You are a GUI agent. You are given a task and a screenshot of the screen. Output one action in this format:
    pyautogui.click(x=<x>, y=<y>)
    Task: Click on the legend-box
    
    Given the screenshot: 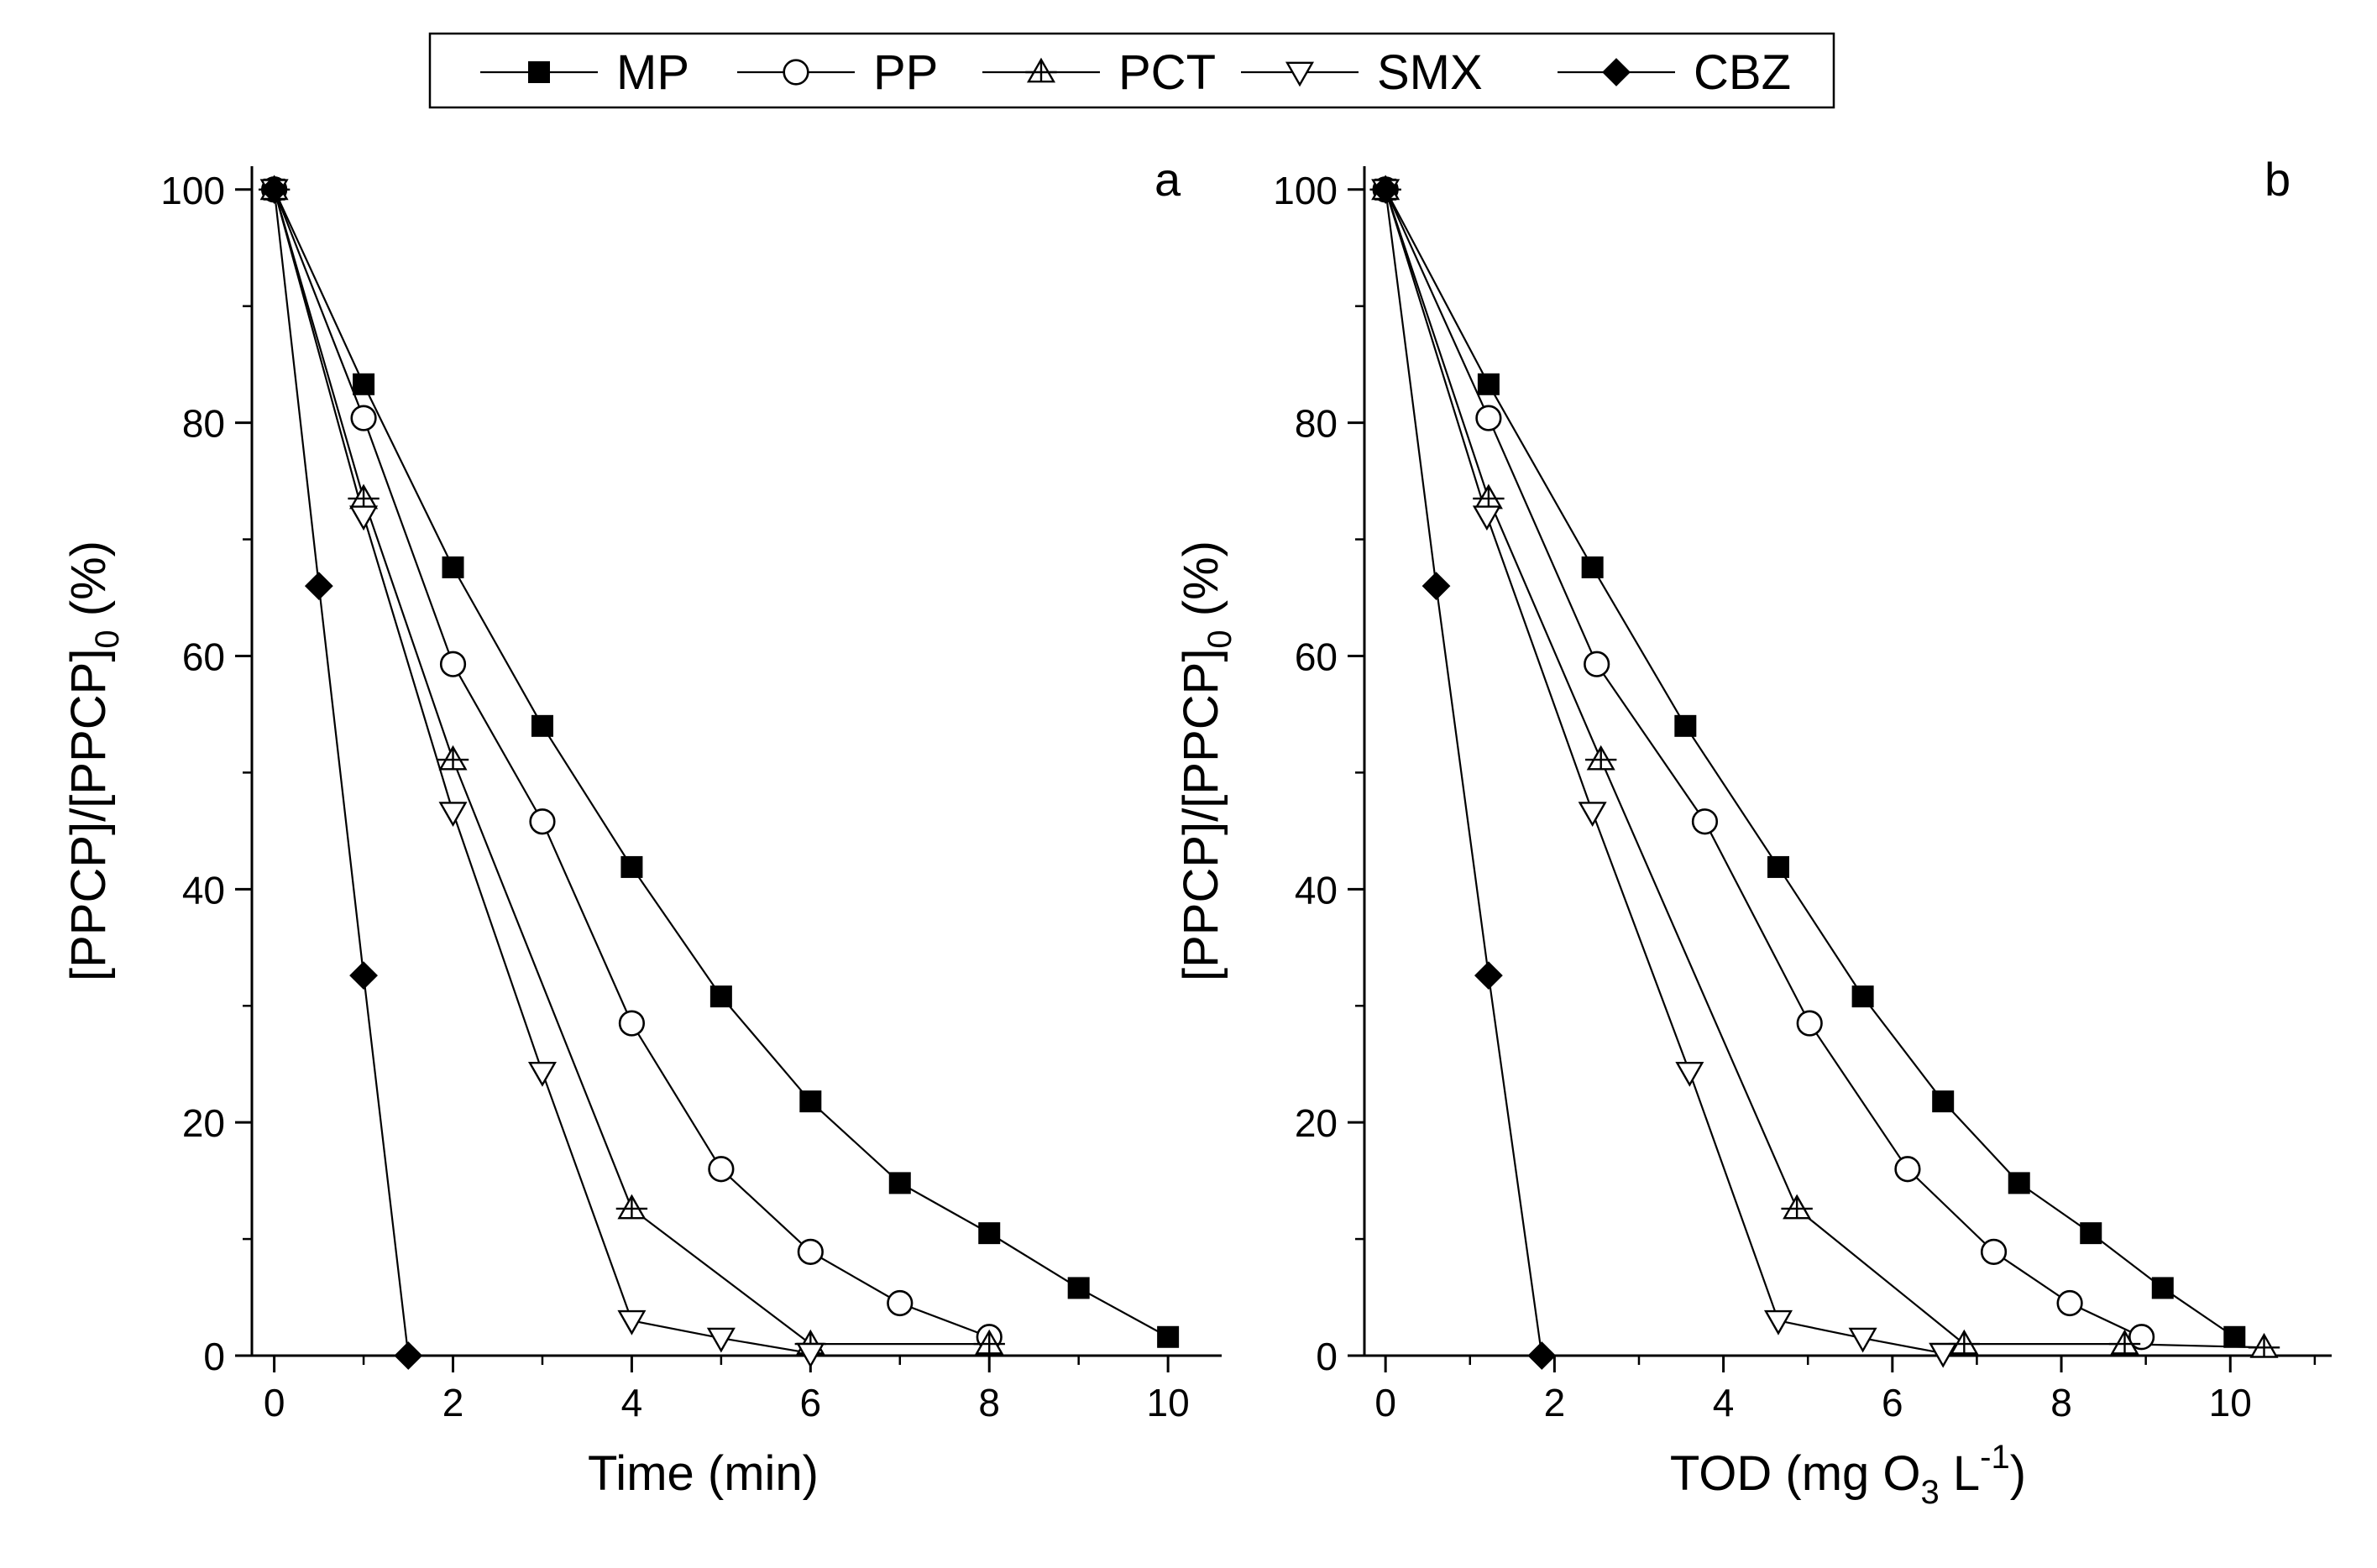 What is the action you would take?
    pyautogui.click(x=1131, y=70)
    